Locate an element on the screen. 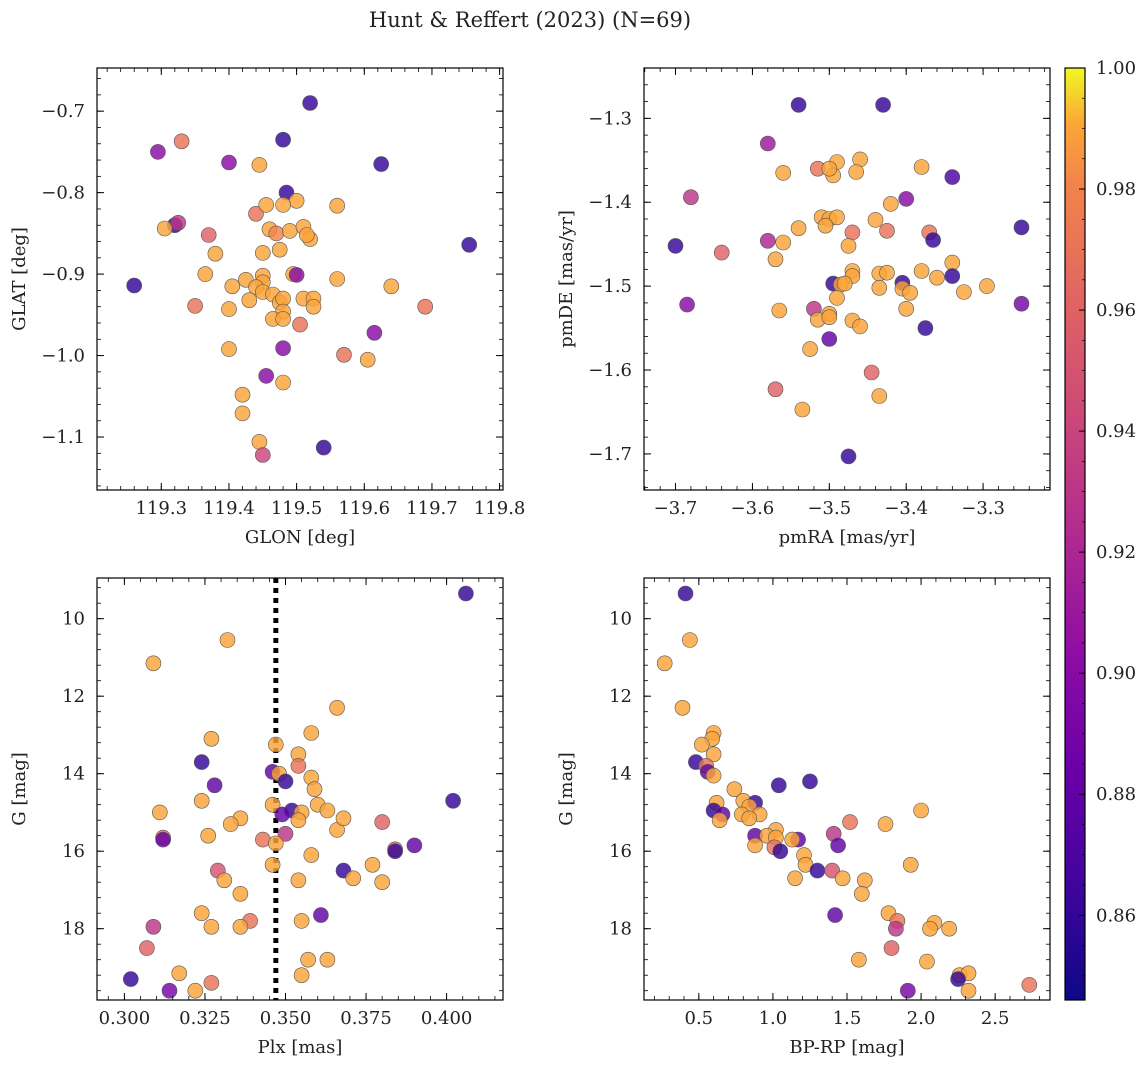 The image size is (1148, 1067). figure-title: Hunt & Reffert (2023) (N=69) is located at coordinates (530, 20).